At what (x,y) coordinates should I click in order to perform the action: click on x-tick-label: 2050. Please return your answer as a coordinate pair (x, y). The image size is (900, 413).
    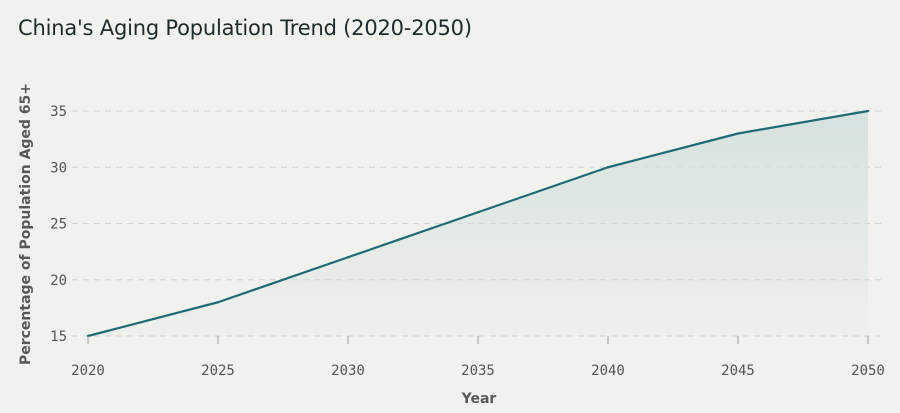
    Looking at the image, I should click on (868, 371).